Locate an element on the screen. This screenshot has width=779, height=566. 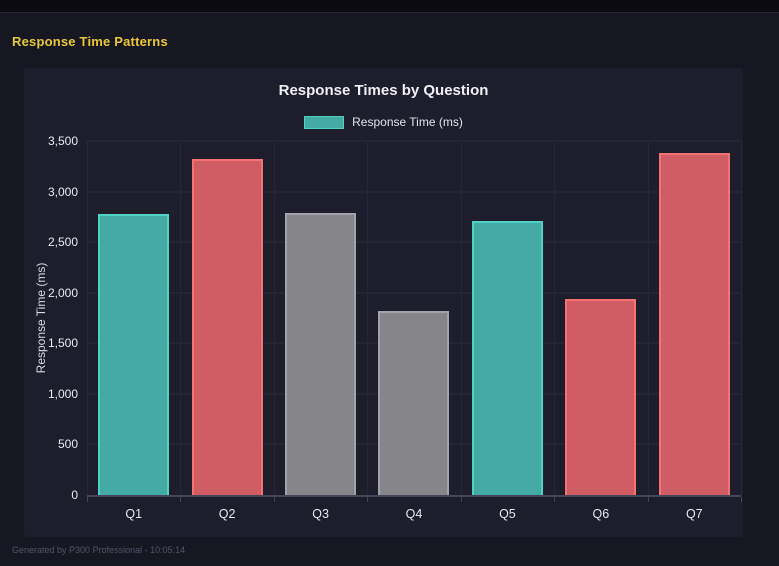
bar-q2 is located at coordinates (227, 327).